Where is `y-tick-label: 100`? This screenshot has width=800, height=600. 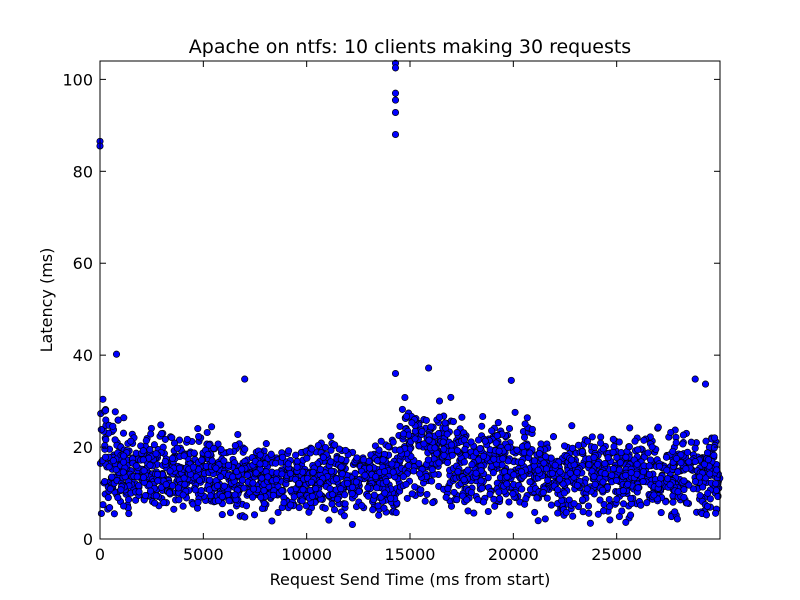 y-tick-label: 100 is located at coordinates (77, 79).